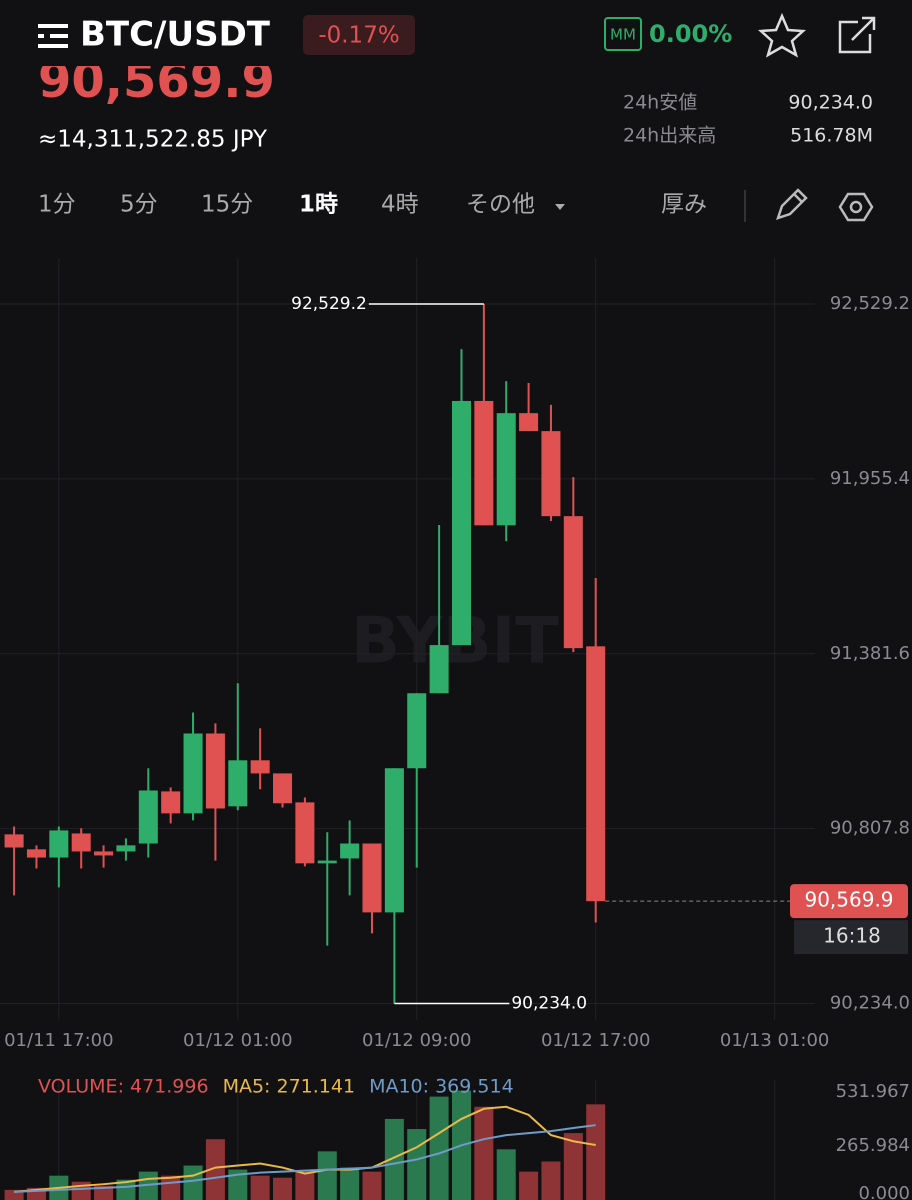  Describe the element at coordinates (792, 204) in the screenshot. I see `draw-icon` at that location.